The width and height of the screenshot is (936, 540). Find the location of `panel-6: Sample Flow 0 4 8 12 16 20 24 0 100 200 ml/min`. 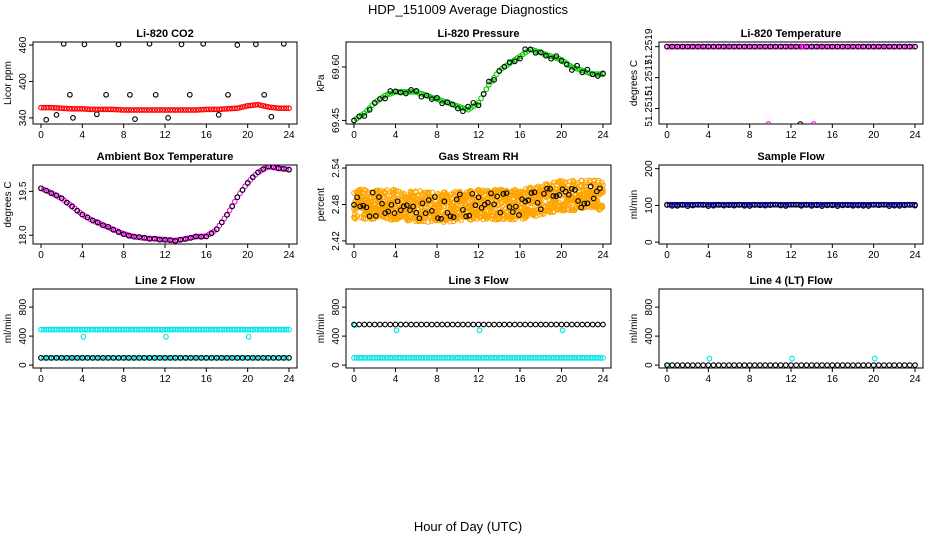

panel-6: Sample Flow 0 4 8 12 16 20 24 0 100 200 ml/min is located at coordinates (776, 206).